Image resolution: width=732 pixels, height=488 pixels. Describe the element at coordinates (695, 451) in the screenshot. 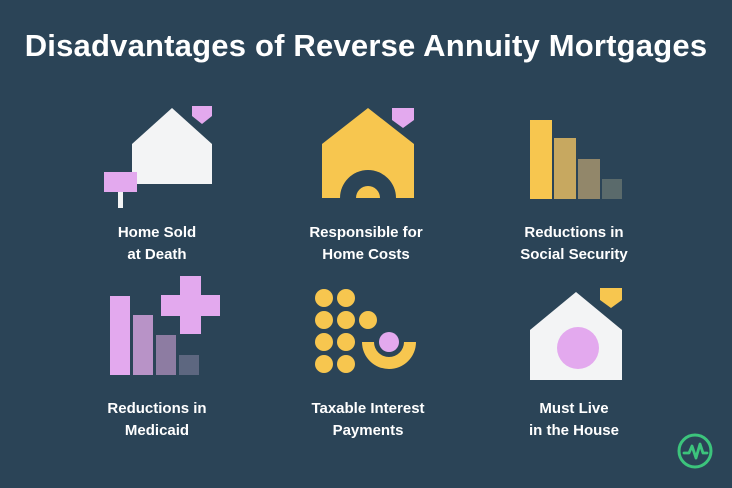

I see `wallstreetmojo-logo-icon` at that location.